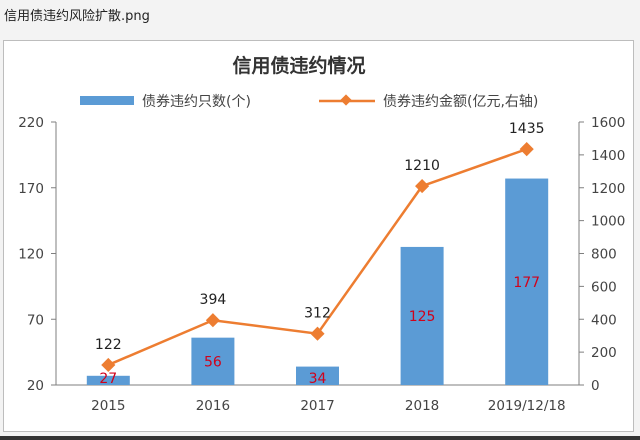 The width and height of the screenshot is (640, 440). What do you see at coordinates (608, 189) in the screenshot?
I see `right-axis-tick-label: 1200` at bounding box center [608, 189].